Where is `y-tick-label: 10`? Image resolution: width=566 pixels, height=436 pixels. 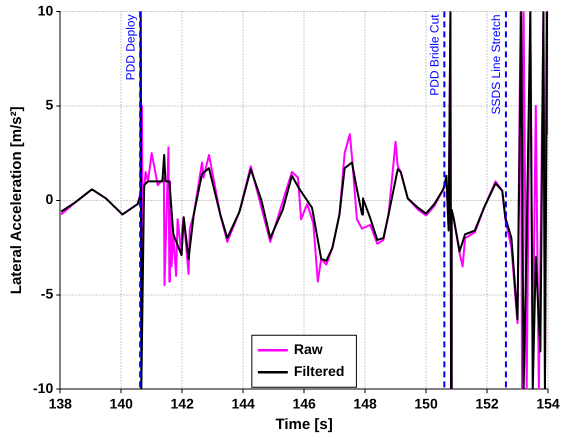 y-tick-label: 10 is located at coordinates (46, 10).